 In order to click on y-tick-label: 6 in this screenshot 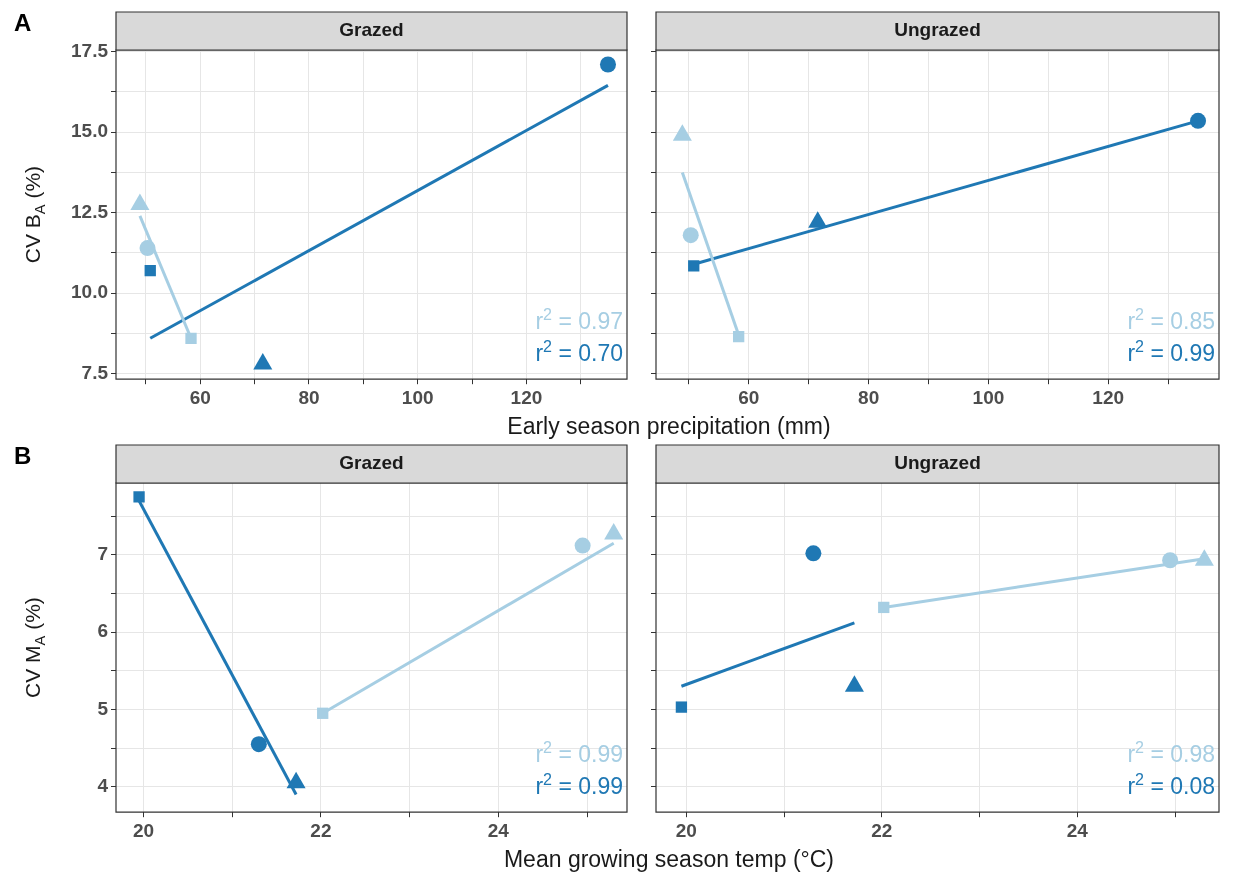, I will do `click(102, 631)`.